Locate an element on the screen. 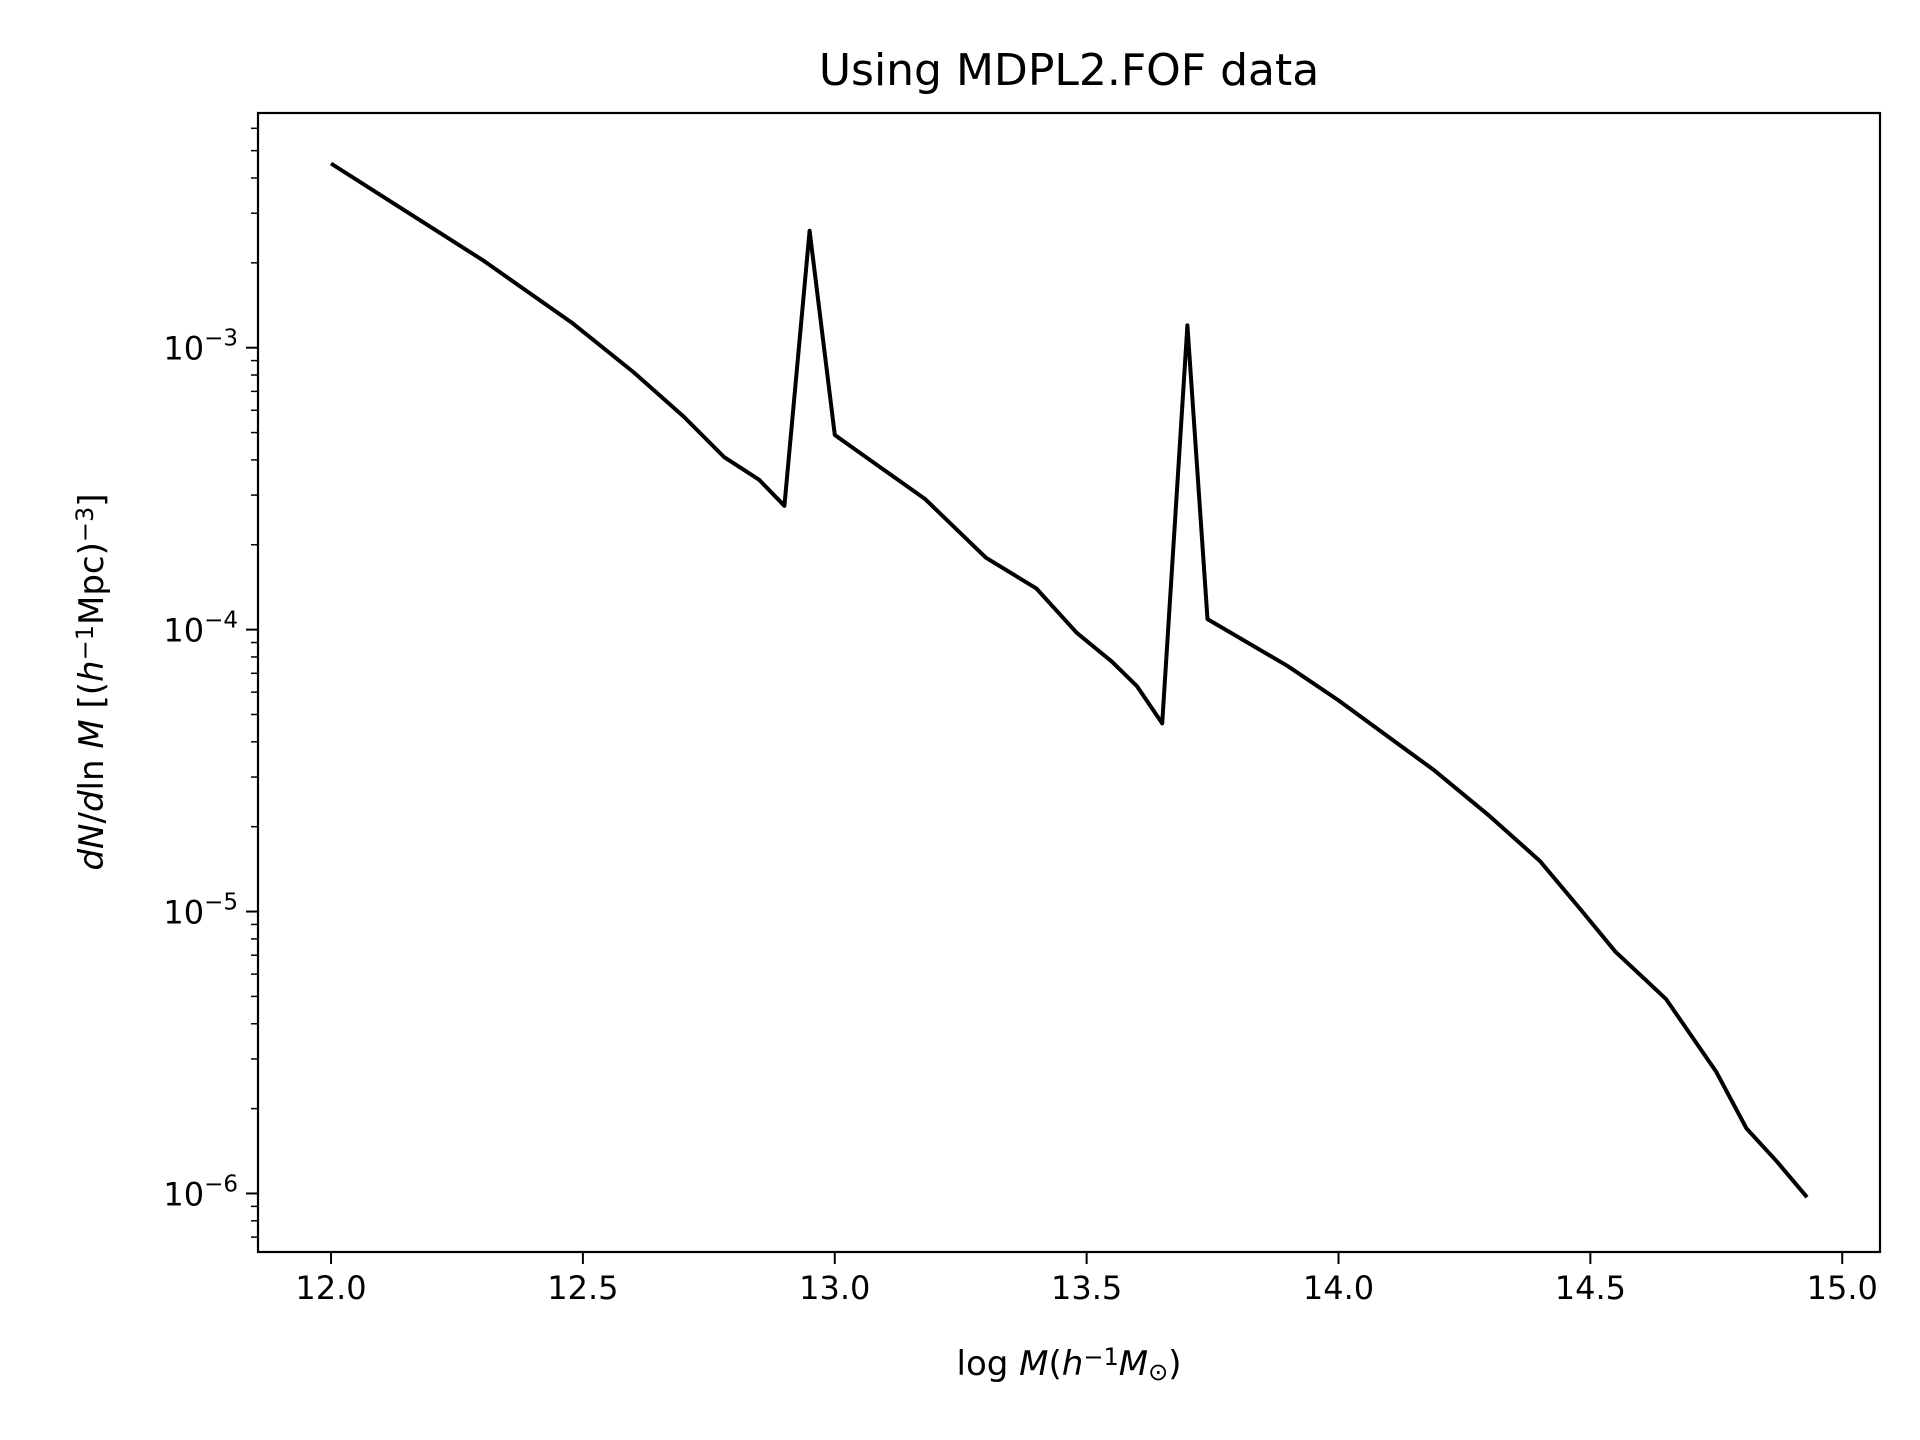 This screenshot has width=1920, height=1440. y-tick-exponent: −3 is located at coordinates (221, 339).